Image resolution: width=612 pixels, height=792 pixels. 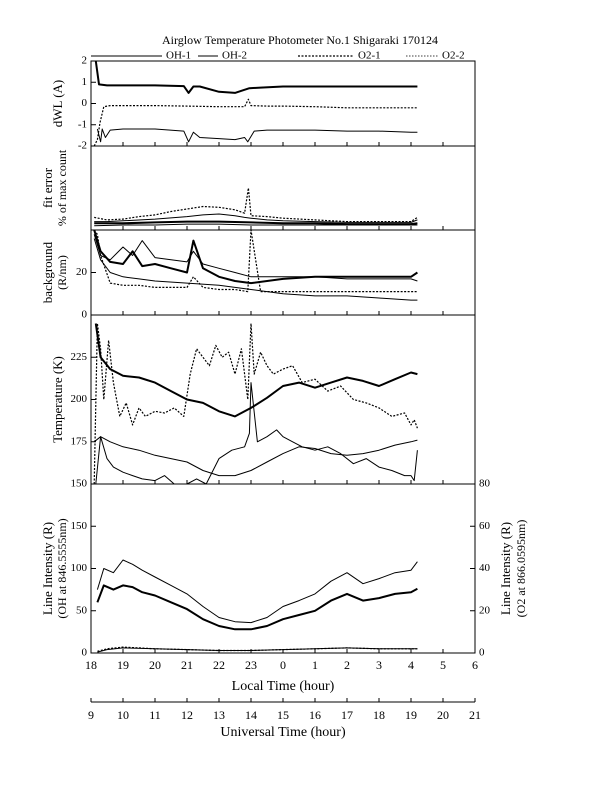 I want to click on lt-tick-label: 2, so click(x=347, y=665).